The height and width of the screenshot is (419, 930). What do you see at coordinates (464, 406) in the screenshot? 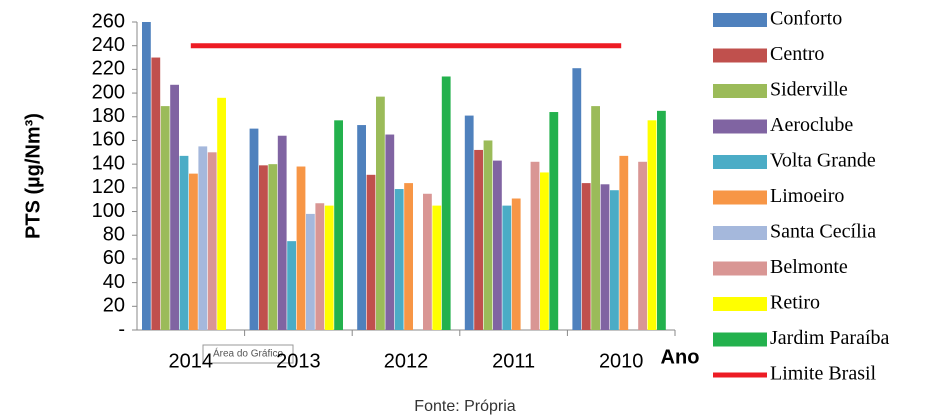
I see `source: Fonte: Própria` at bounding box center [464, 406].